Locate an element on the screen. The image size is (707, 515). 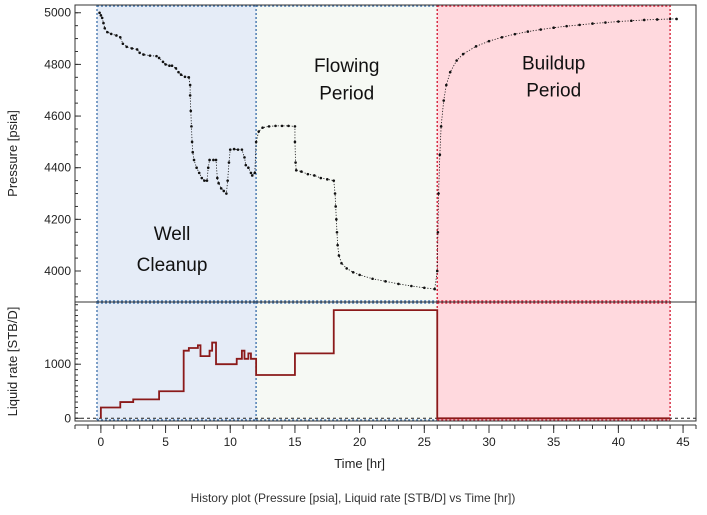
x-tick-label: 10 is located at coordinates (231, 442).